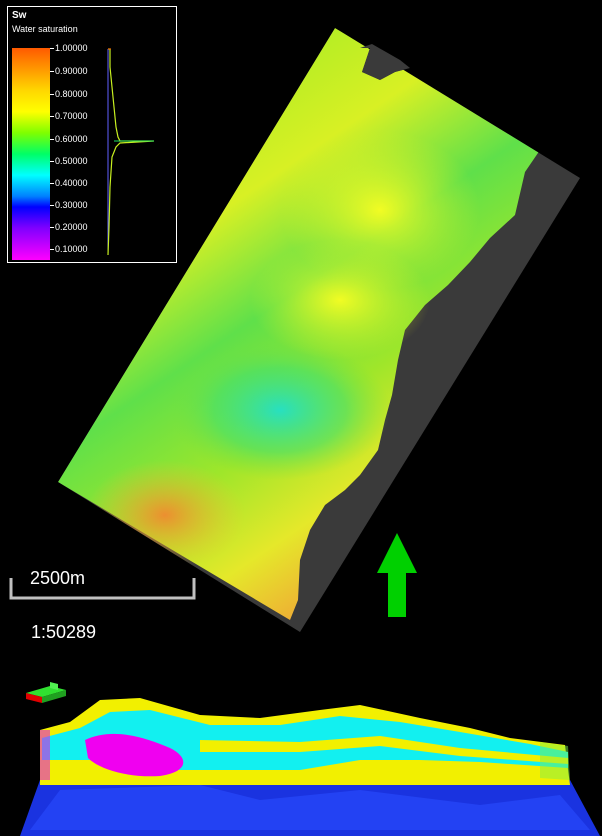 The width and height of the screenshot is (602, 836). What do you see at coordinates (69, 94) in the screenshot?
I see `legend-tick: 0.80000` at bounding box center [69, 94].